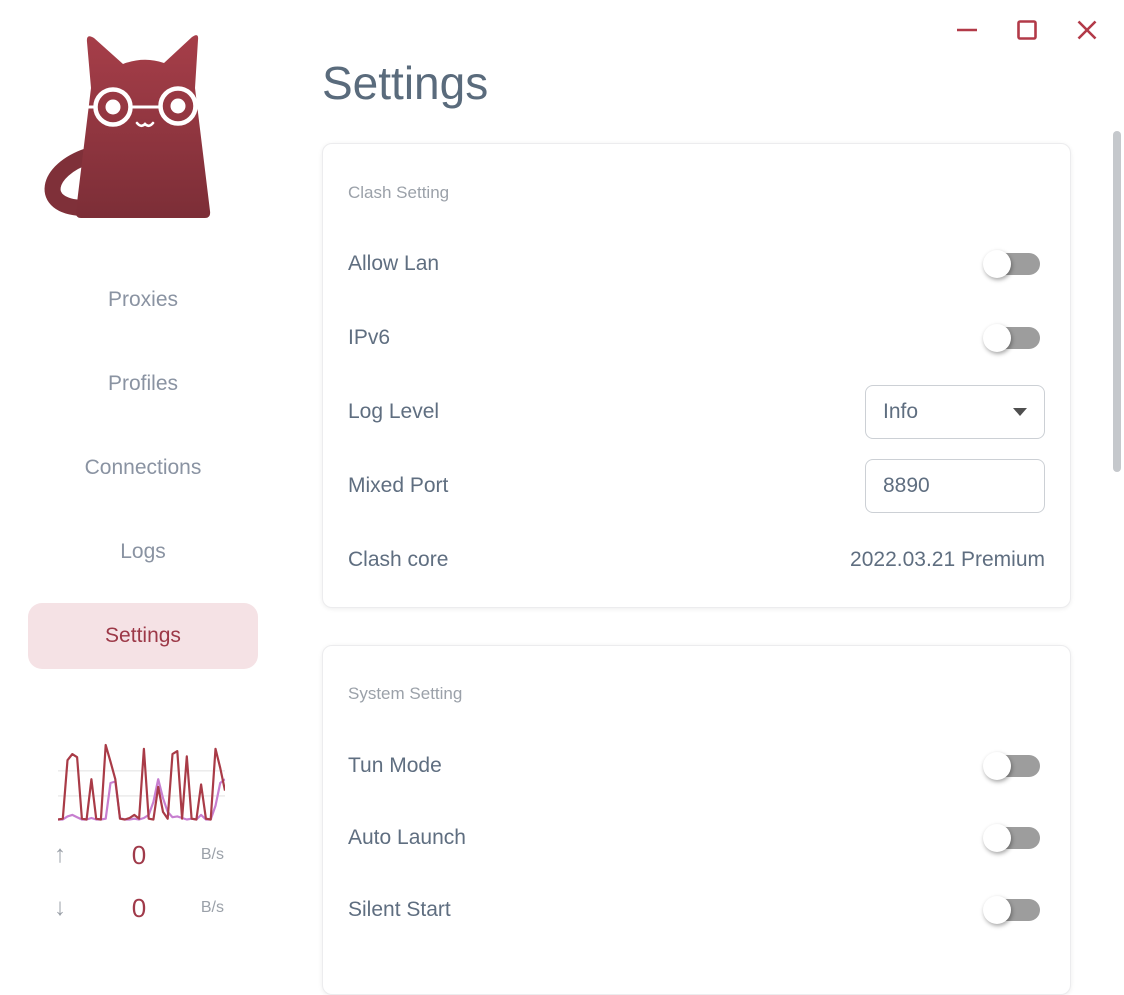  I want to click on window-controls, so click(1027, 30).